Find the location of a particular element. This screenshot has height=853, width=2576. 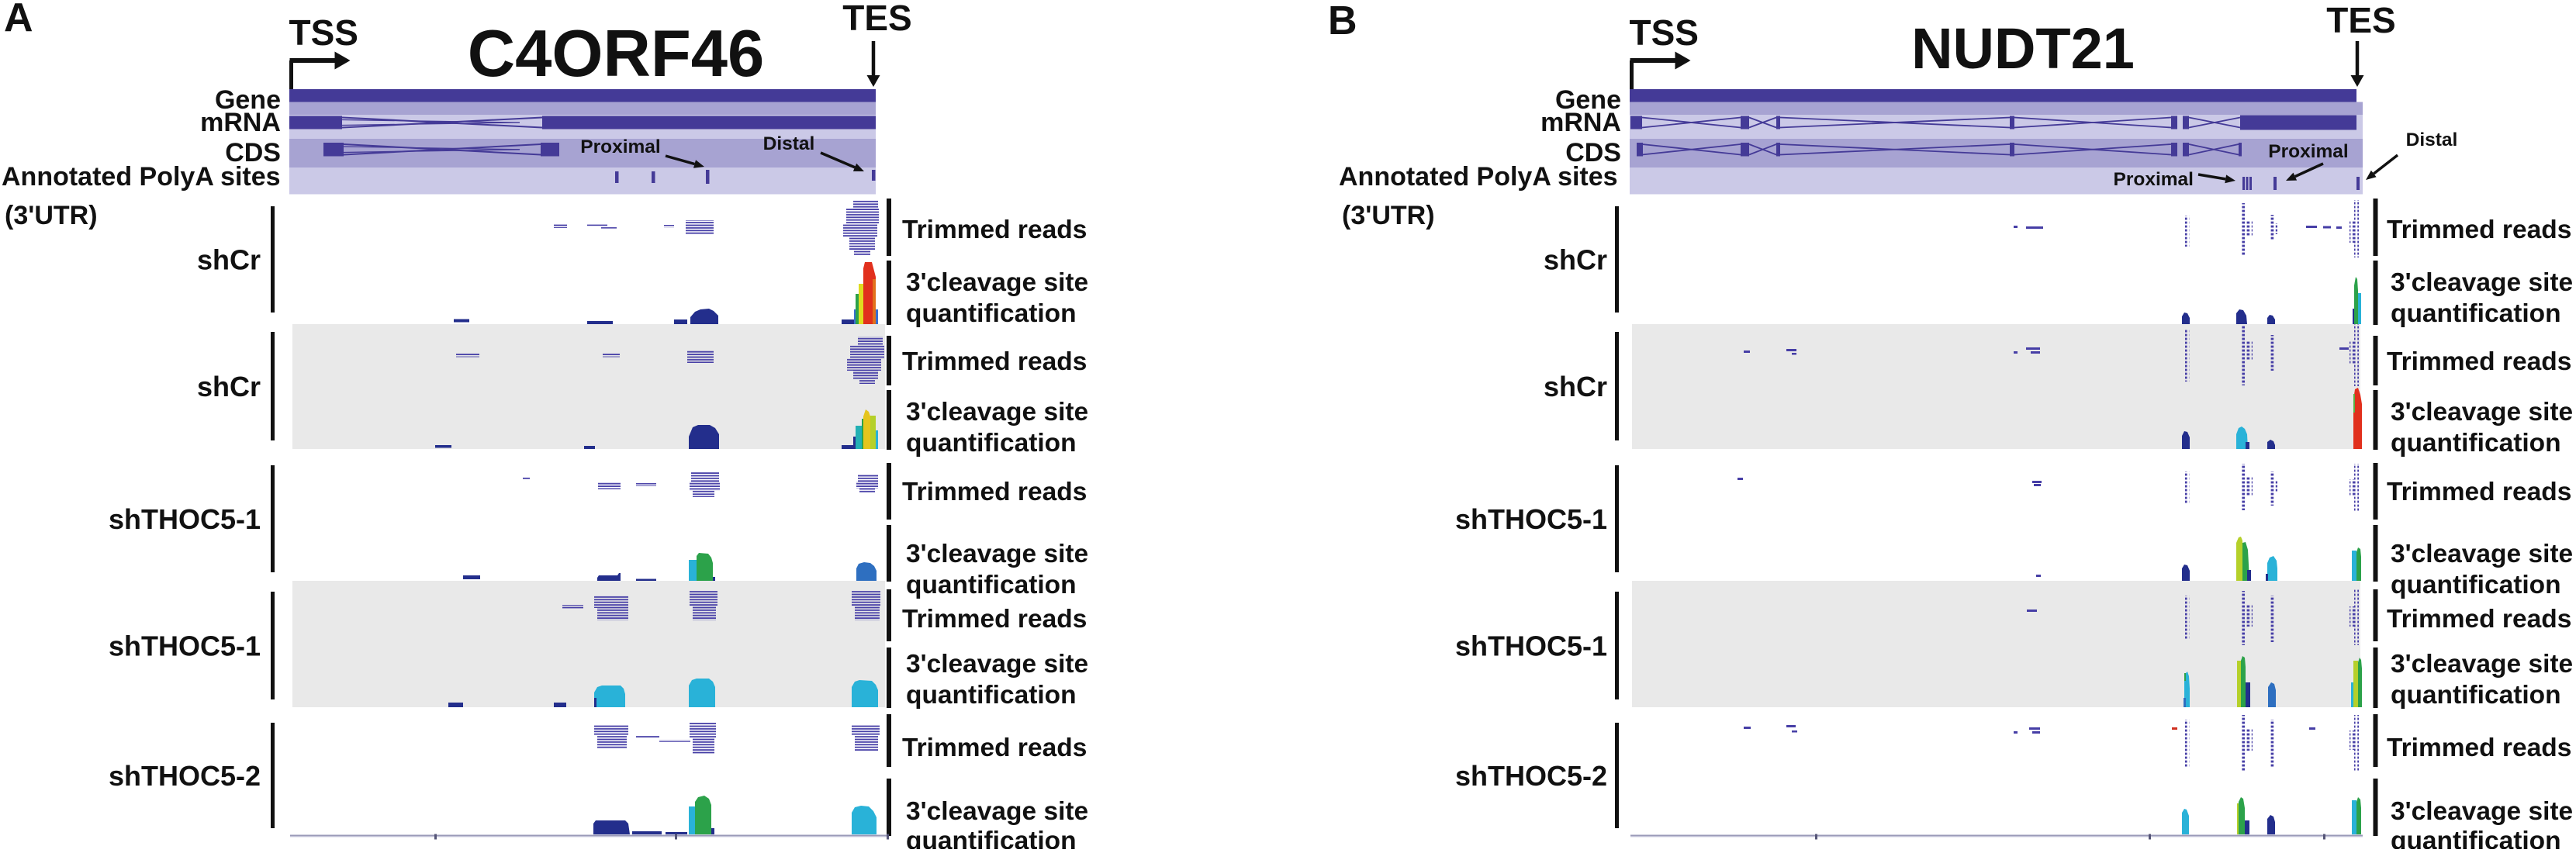

svg-text: A is located at coordinates (18, 20).